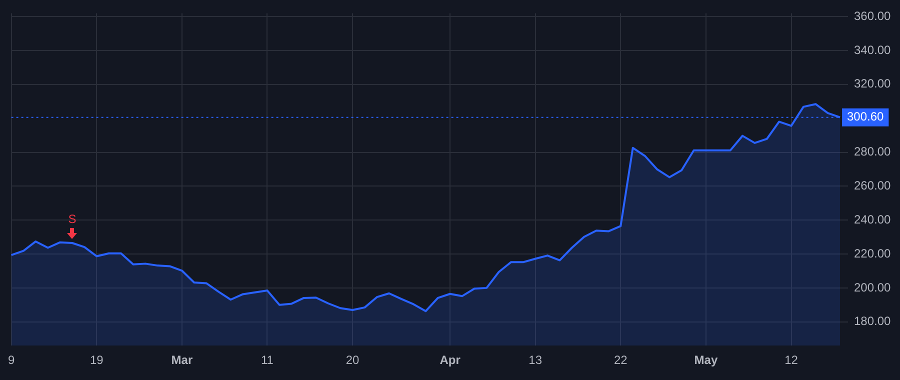 Image resolution: width=900 pixels, height=380 pixels. What do you see at coordinates (182, 360) in the screenshot?
I see `x-tick-label: Mar` at bounding box center [182, 360].